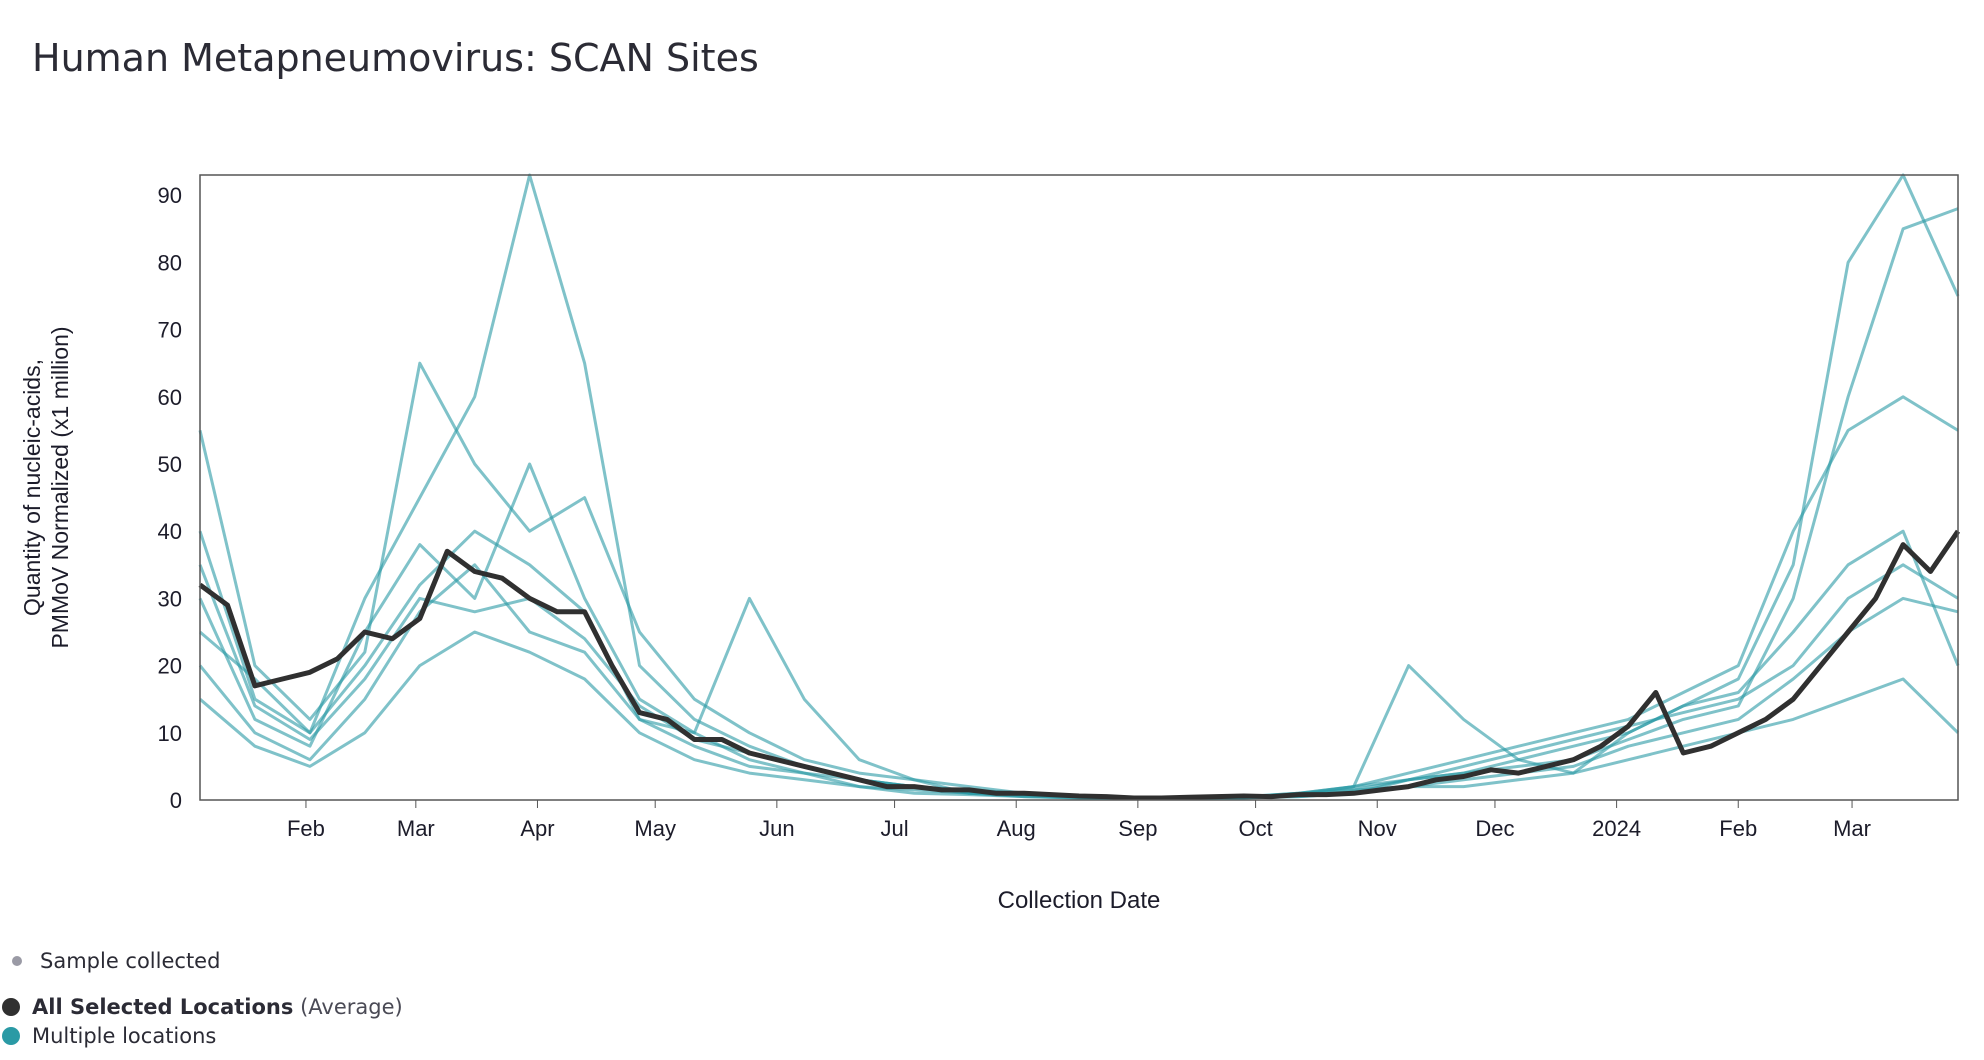 The width and height of the screenshot is (1984, 1060). Describe the element at coordinates (1137, 828) in the screenshot. I see `x-tick-label: Sep` at that location.